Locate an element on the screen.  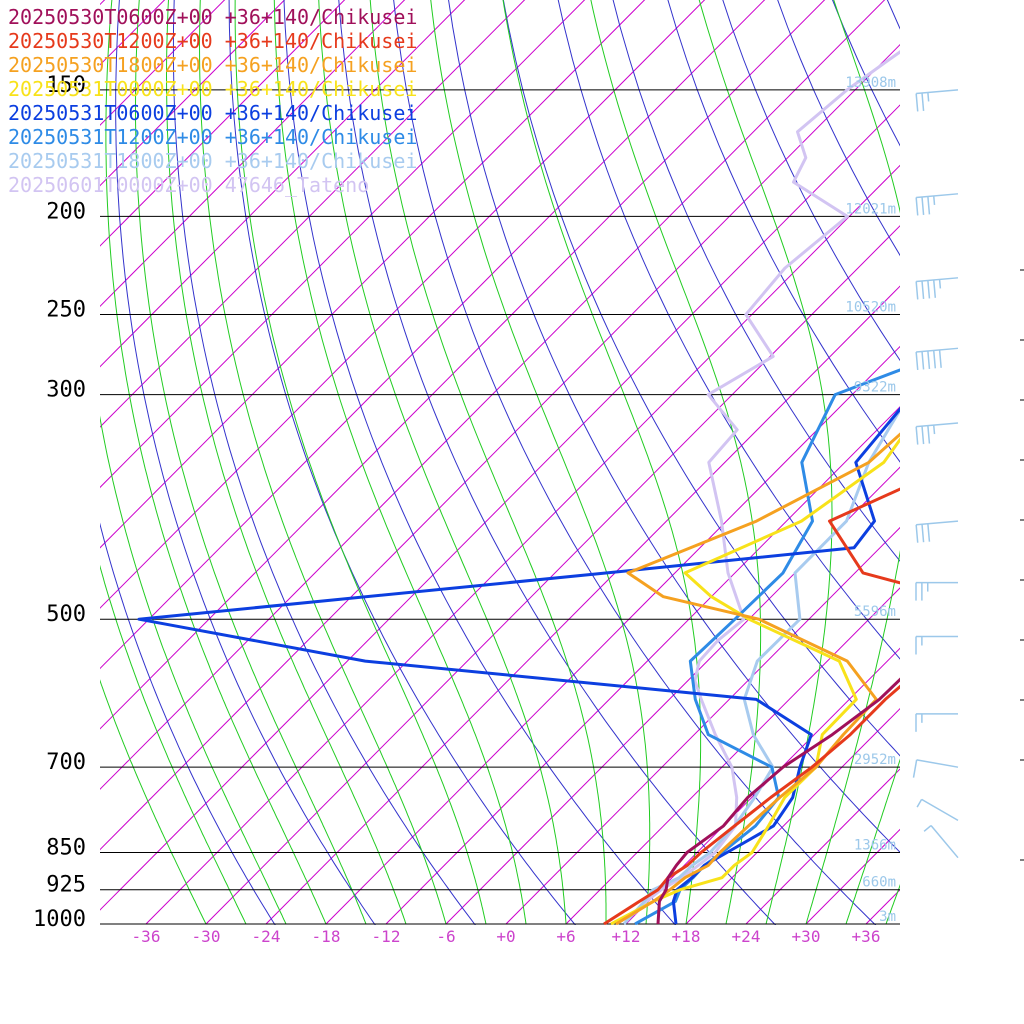
pressure-labels: 1001502002503005007008509251000 is located at coordinates (59, 502).